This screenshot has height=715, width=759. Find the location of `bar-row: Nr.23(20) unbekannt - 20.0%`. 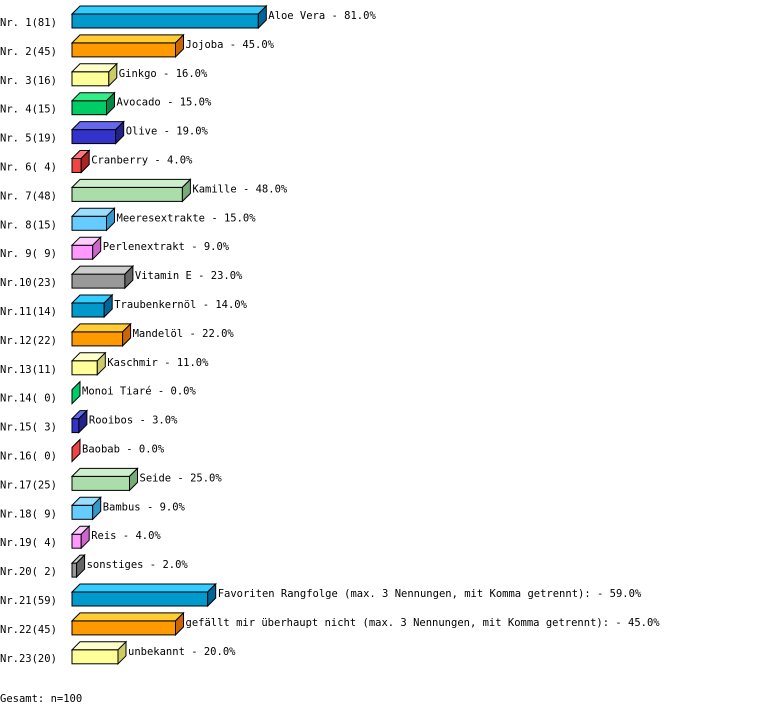

bar-row: Nr.23(20) unbekannt - 20.0% is located at coordinates (118, 653).